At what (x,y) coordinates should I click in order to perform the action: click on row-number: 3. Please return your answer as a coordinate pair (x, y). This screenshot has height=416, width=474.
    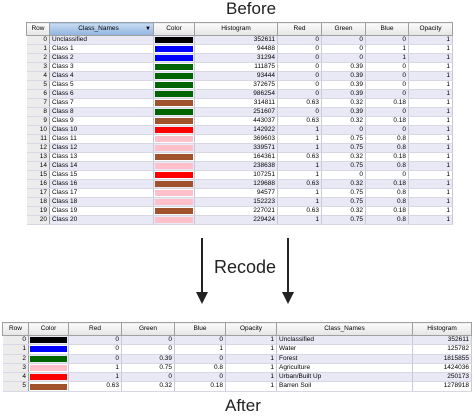
    Looking at the image, I should click on (38, 67).